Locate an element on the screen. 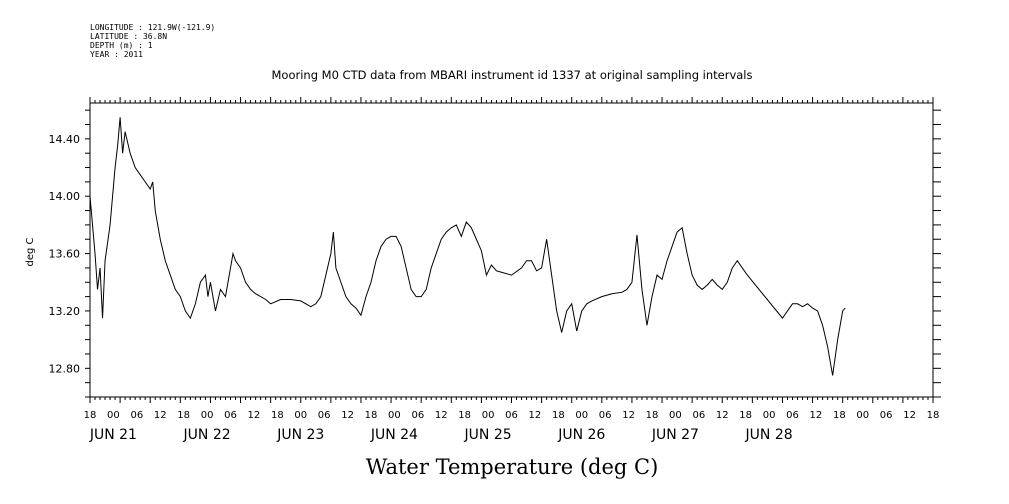  x-day-label: JUN 25 is located at coordinates (488, 435).